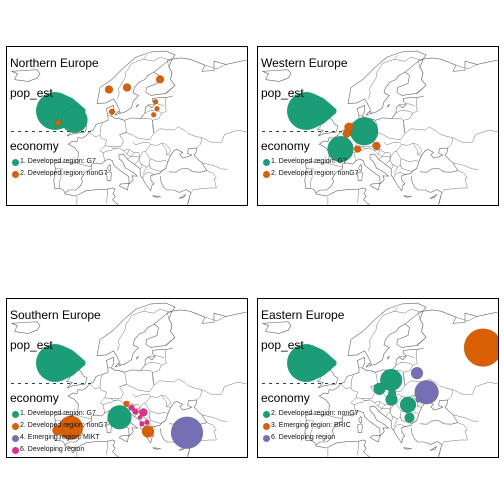 The image size is (504, 504). Describe the element at coordinates (303, 315) in the screenshot. I see `panel-title: Eastern Europe` at that location.